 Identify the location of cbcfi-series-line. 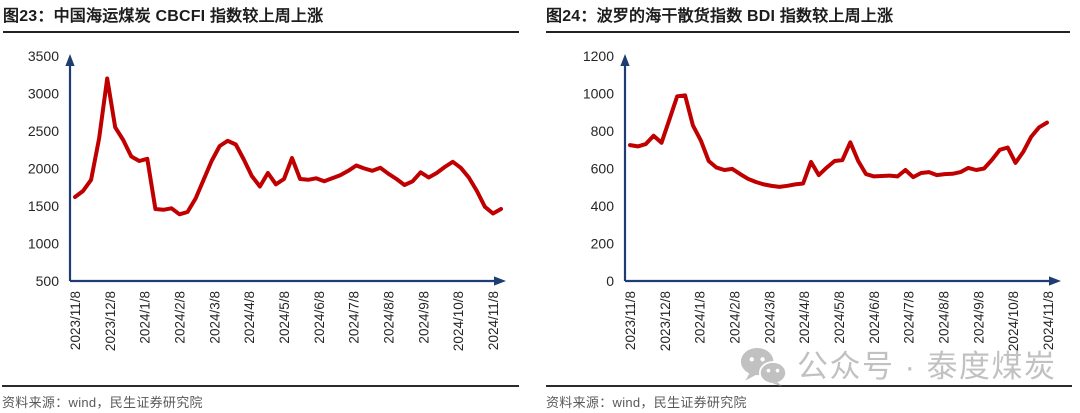
(288, 146).